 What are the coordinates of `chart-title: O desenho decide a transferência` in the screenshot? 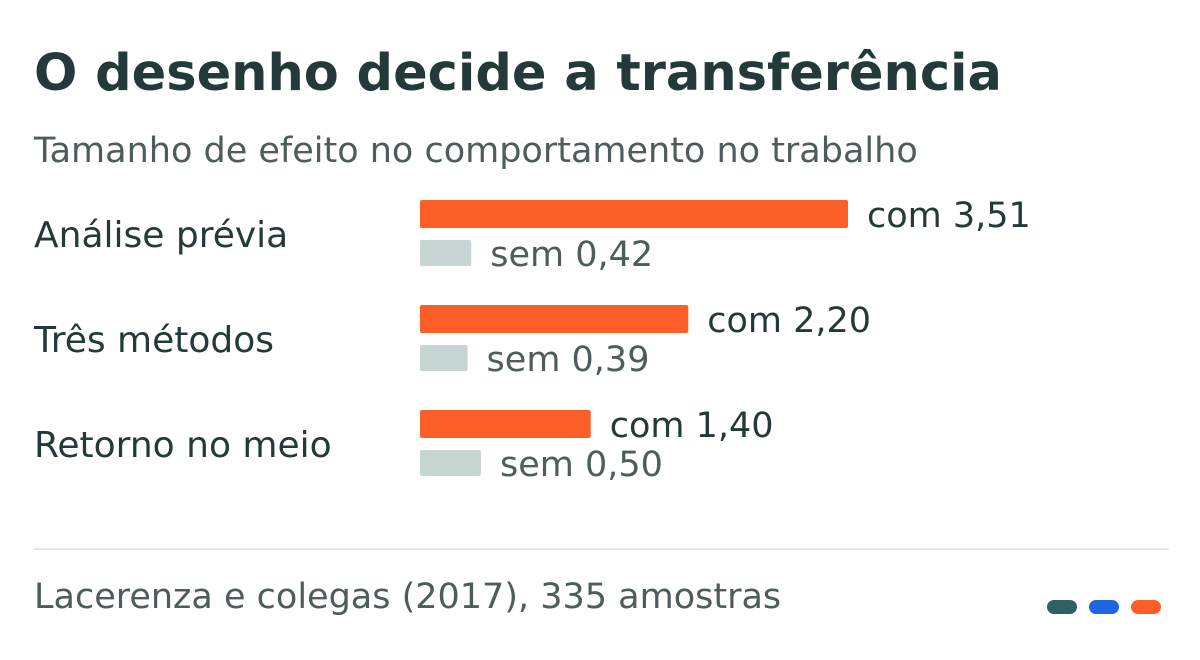 It's located at (518, 73).